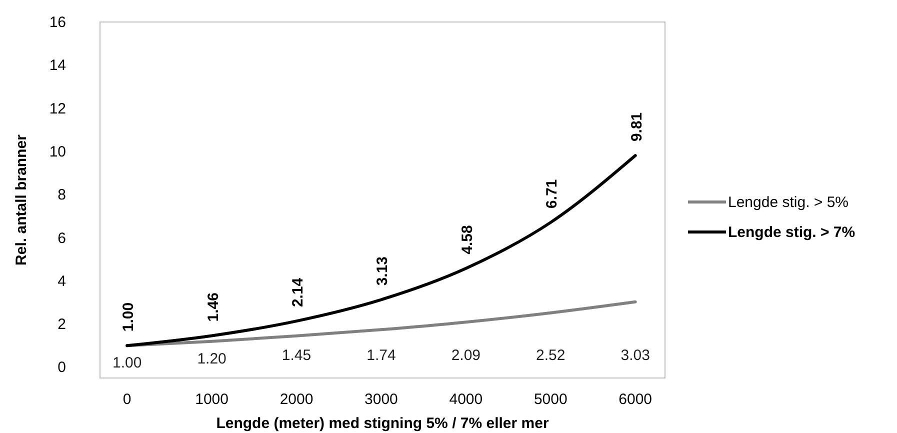 Image resolution: width=897 pixels, height=433 pixels. I want to click on x-tick-label: 6000, so click(635, 399).